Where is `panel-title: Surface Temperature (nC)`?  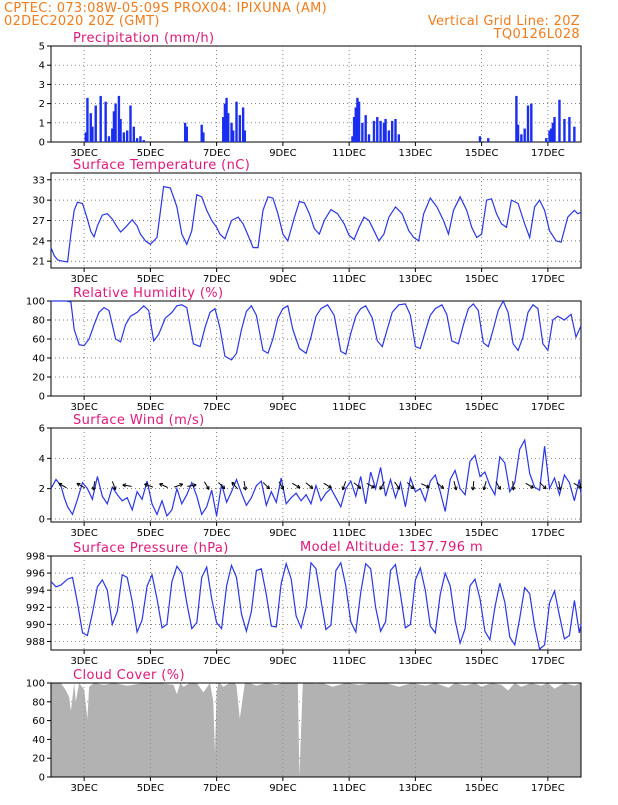 panel-title: Surface Temperature (nC) is located at coordinates (161, 165).